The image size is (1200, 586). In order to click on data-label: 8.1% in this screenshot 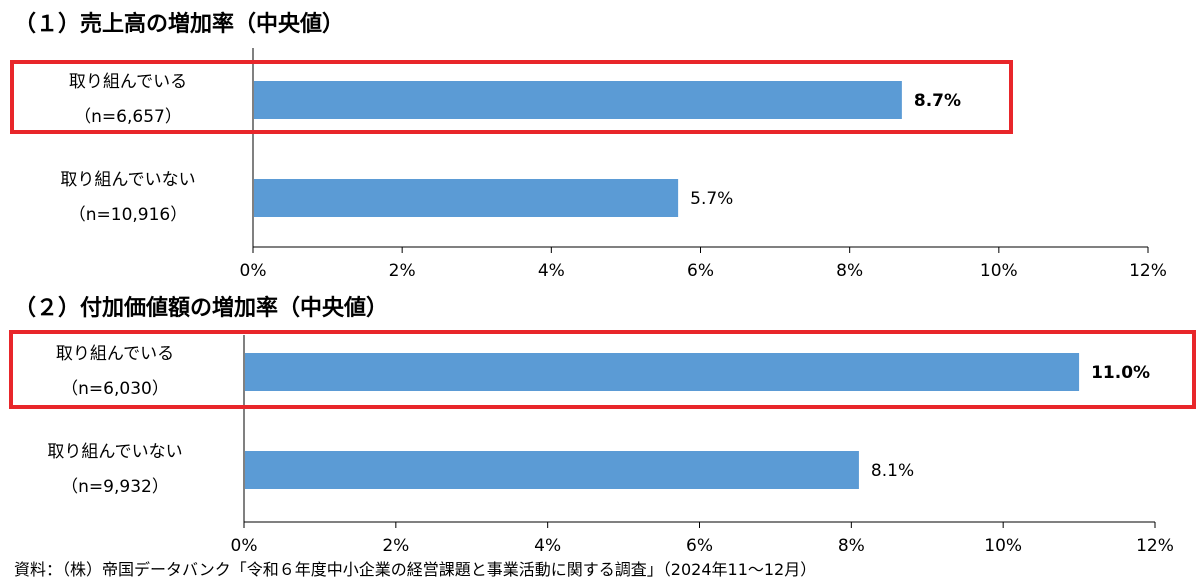, I will do `click(892, 471)`.